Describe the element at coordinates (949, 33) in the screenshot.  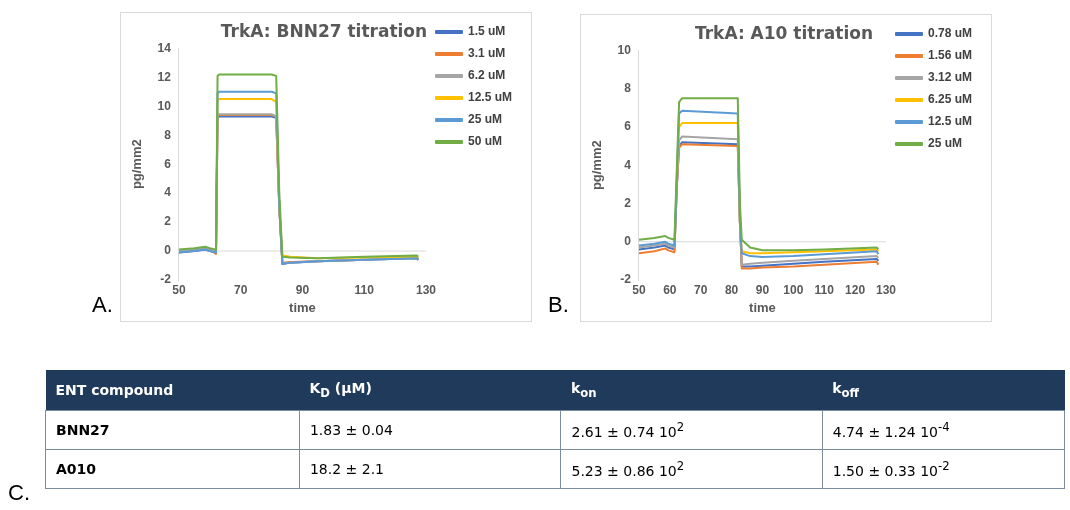
I see `legend-label: 0.78 uM` at that location.